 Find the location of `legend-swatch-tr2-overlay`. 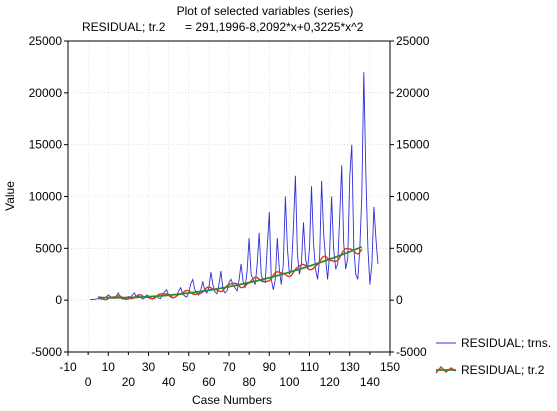

legend-swatch-tr2-overlay is located at coordinates (446, 369).